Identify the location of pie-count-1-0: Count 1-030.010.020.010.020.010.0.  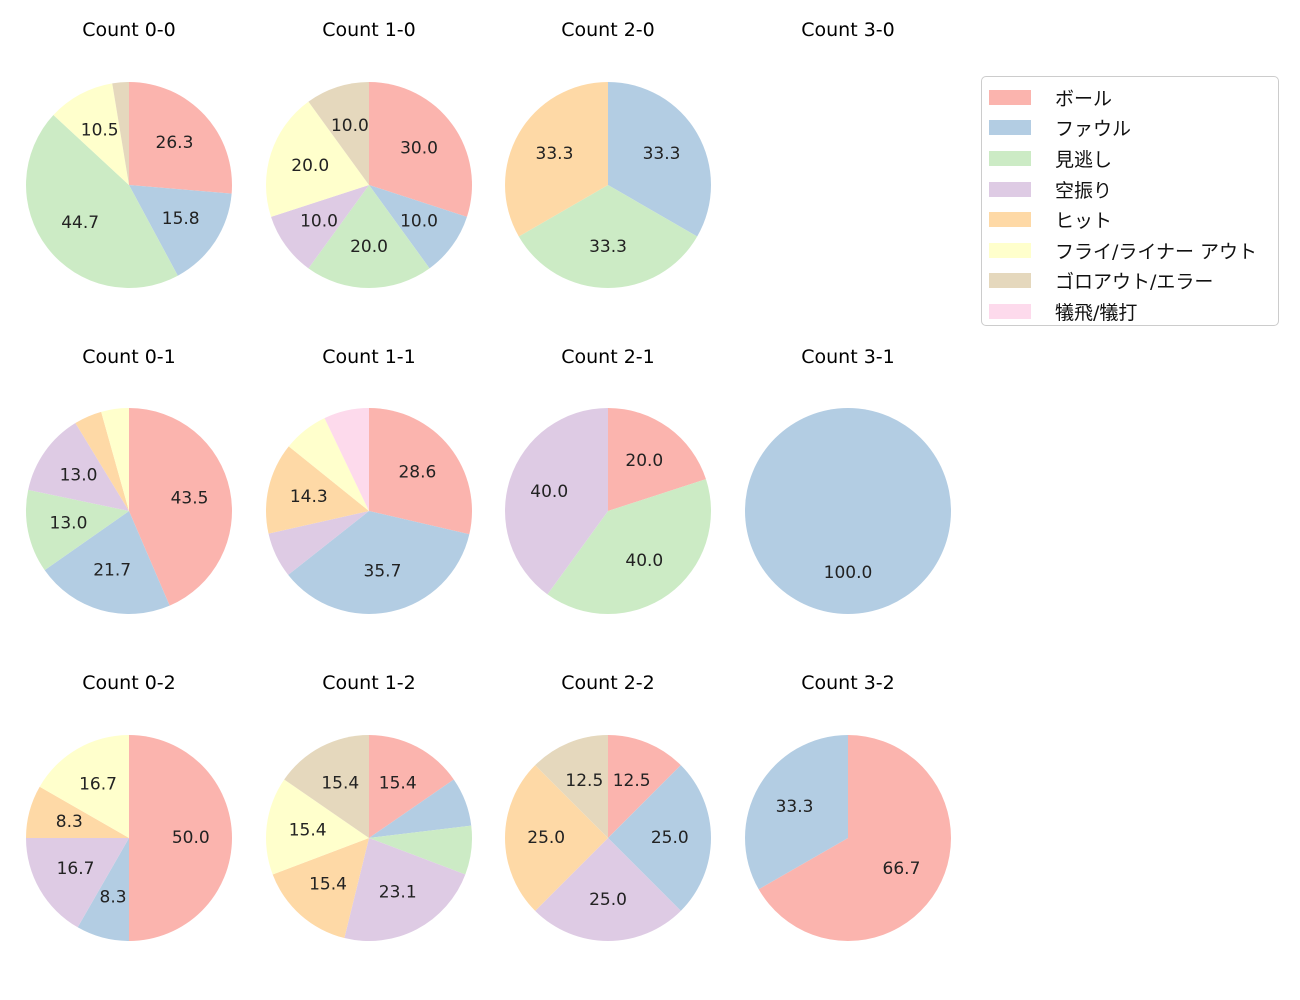
(369, 153).